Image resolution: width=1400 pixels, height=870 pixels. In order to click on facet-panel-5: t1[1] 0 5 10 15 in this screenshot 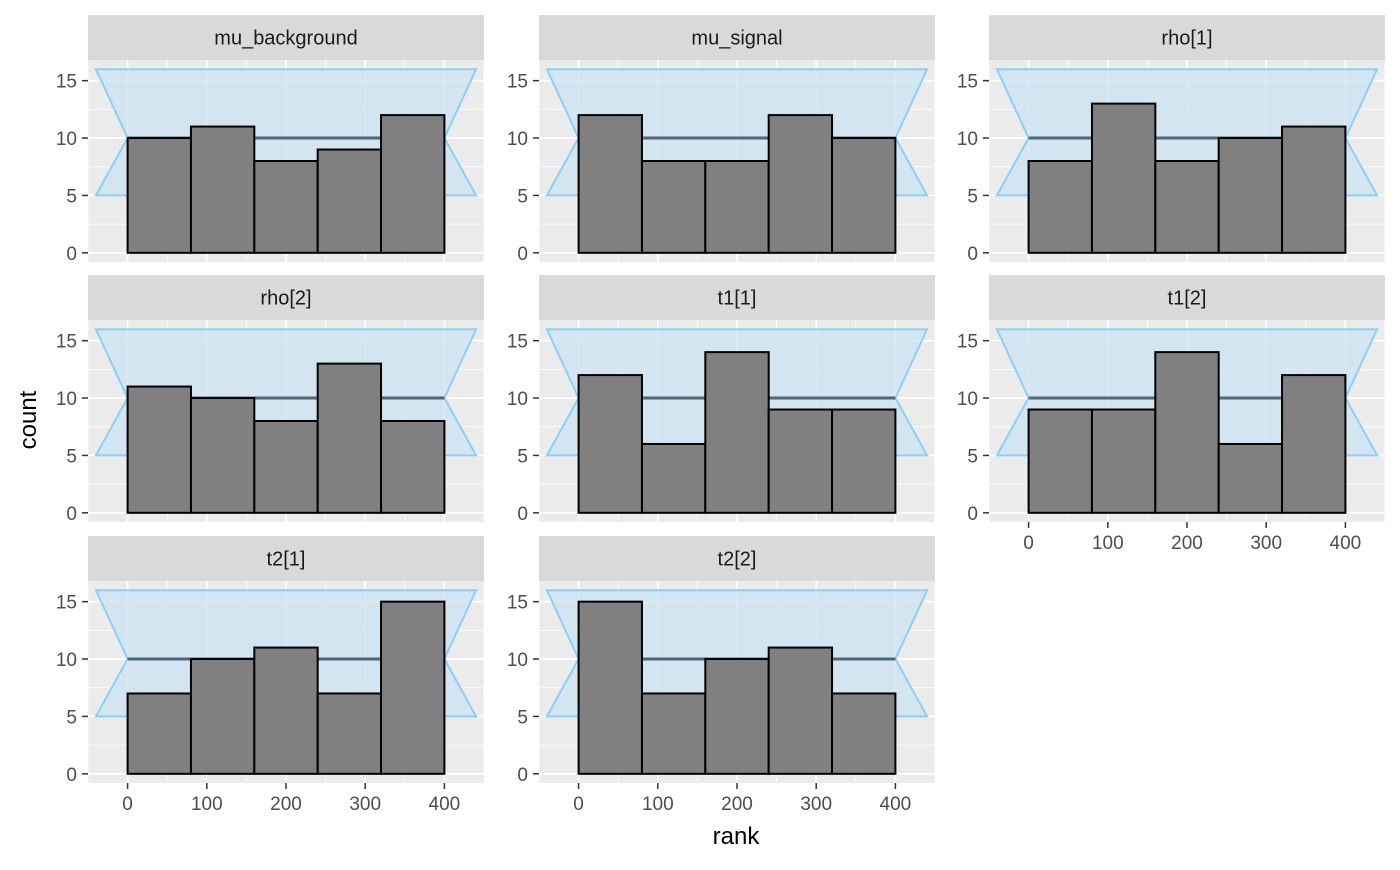, I will do `click(721, 400)`.